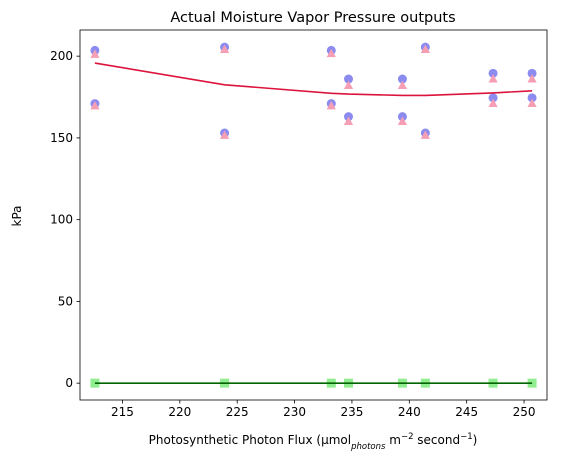  I want to click on x-tick-label-240: 240, so click(409, 412).